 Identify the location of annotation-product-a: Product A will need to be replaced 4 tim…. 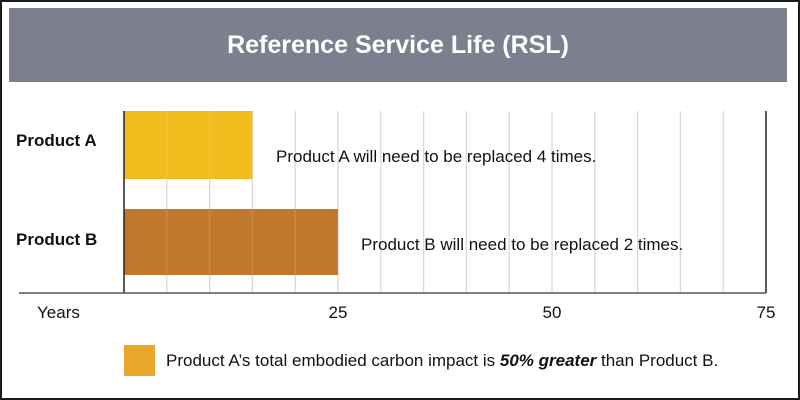
(436, 156).